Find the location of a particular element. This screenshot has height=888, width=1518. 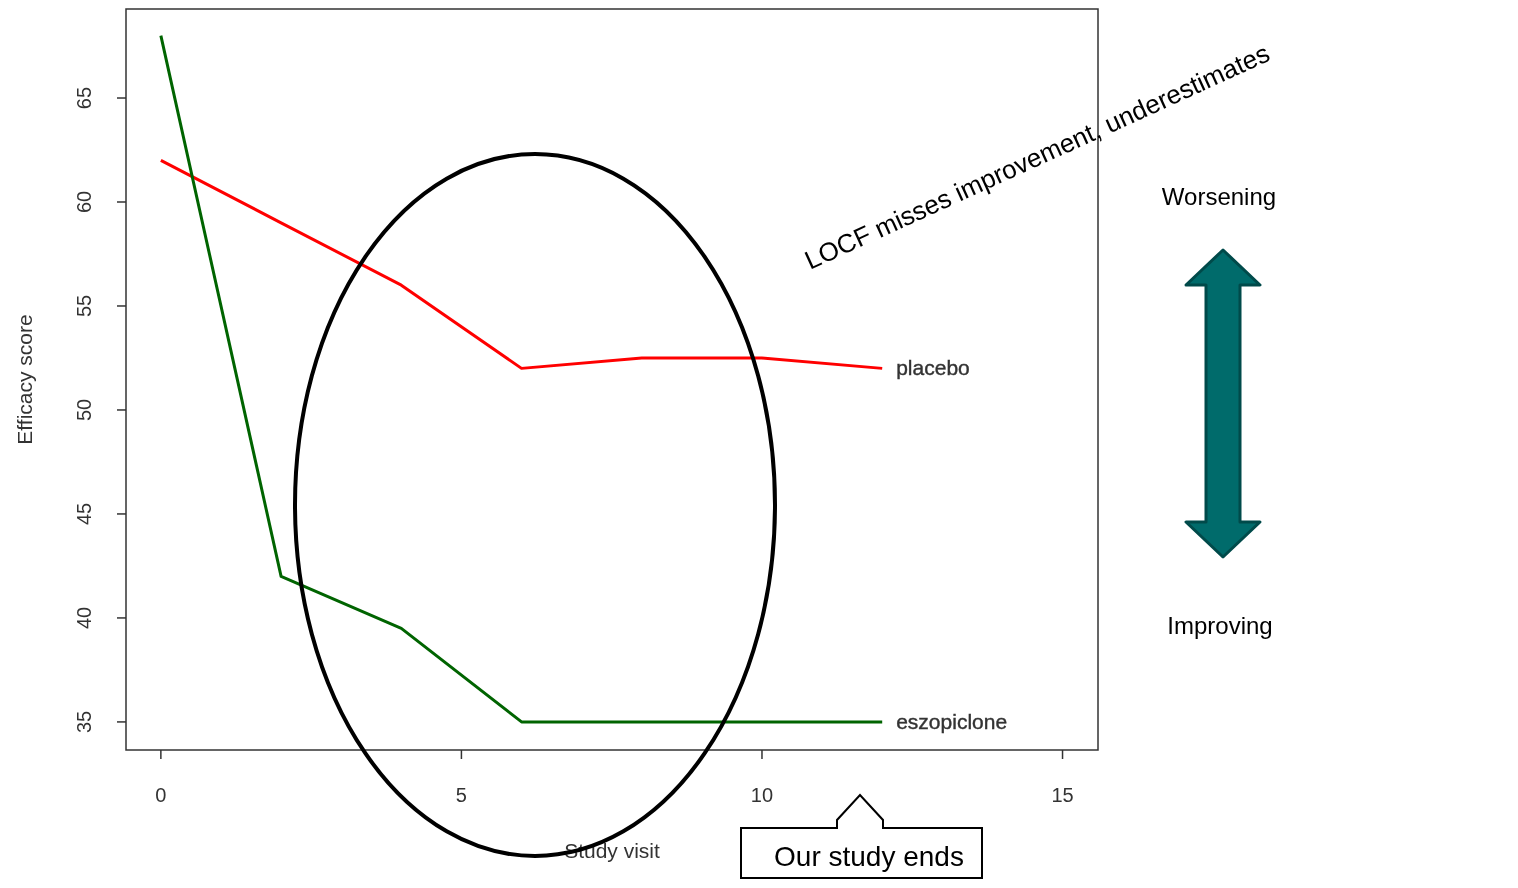

y-tick-label: 55 is located at coordinates (84, 306).